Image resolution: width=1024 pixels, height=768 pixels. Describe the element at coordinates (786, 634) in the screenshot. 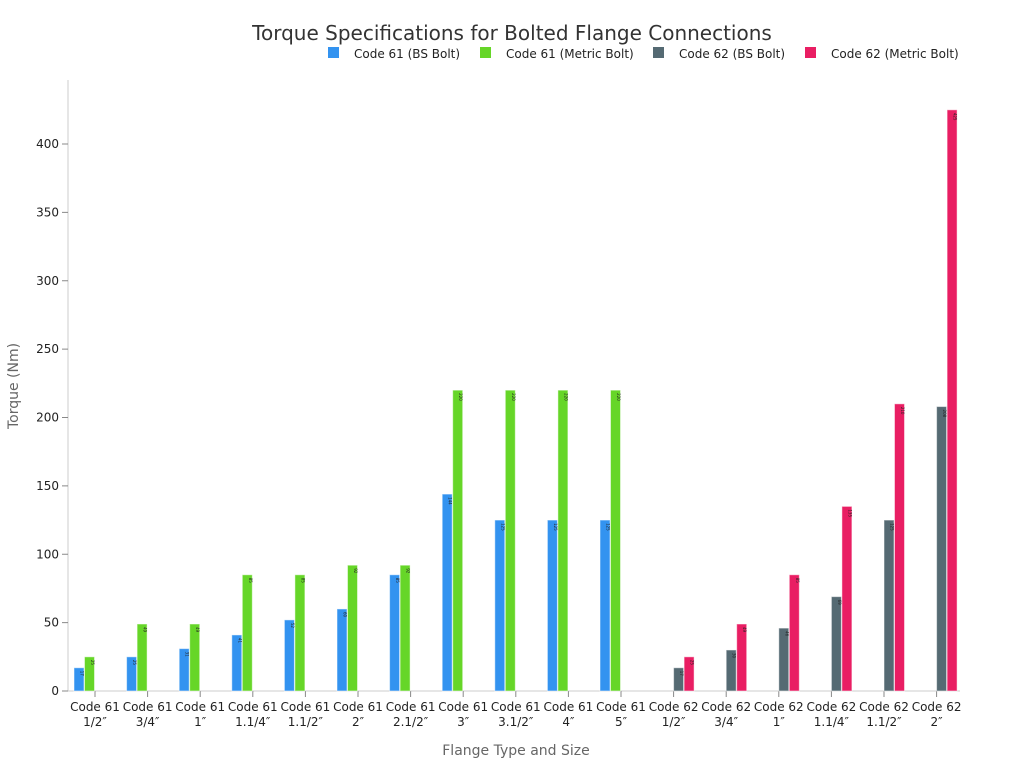

I see `data-label: 46` at that location.